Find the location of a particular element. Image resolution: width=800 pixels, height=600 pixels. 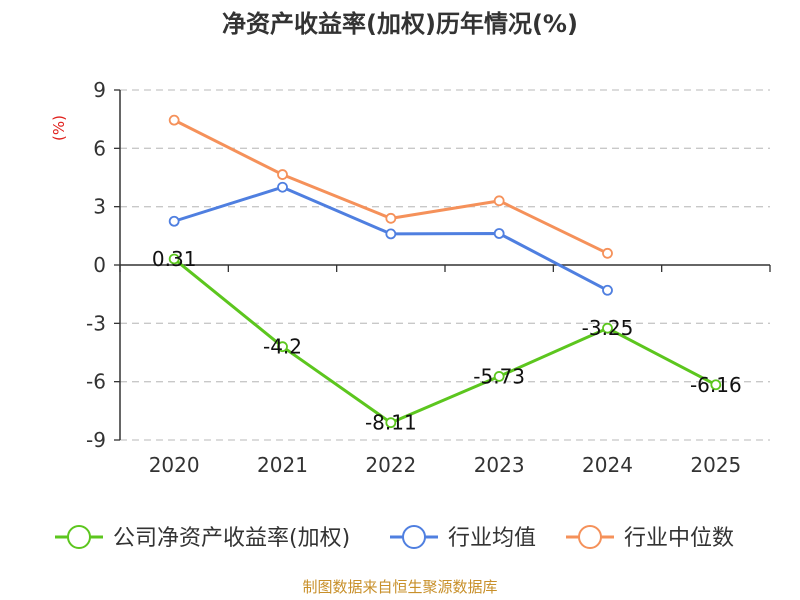

legend: 公司净资产收益率(加权) 行业均值 行业中位数 is located at coordinates (394, 538).